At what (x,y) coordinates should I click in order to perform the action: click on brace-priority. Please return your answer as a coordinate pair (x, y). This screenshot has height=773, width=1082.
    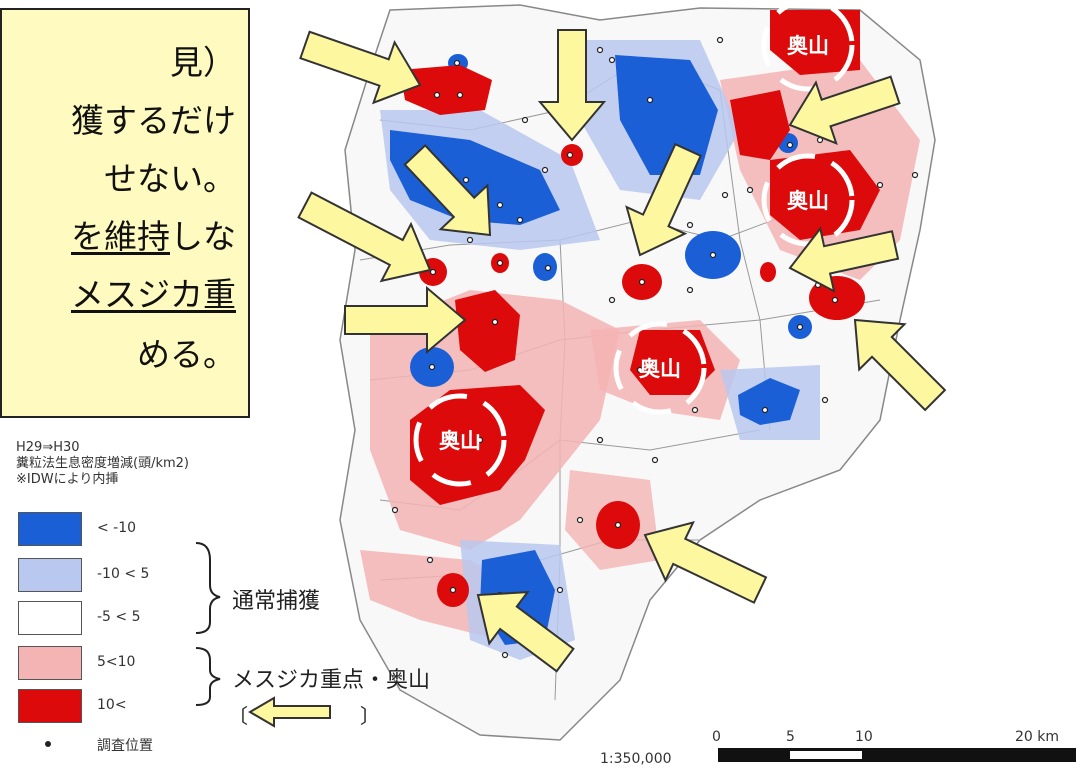
    Looking at the image, I should click on (208, 676).